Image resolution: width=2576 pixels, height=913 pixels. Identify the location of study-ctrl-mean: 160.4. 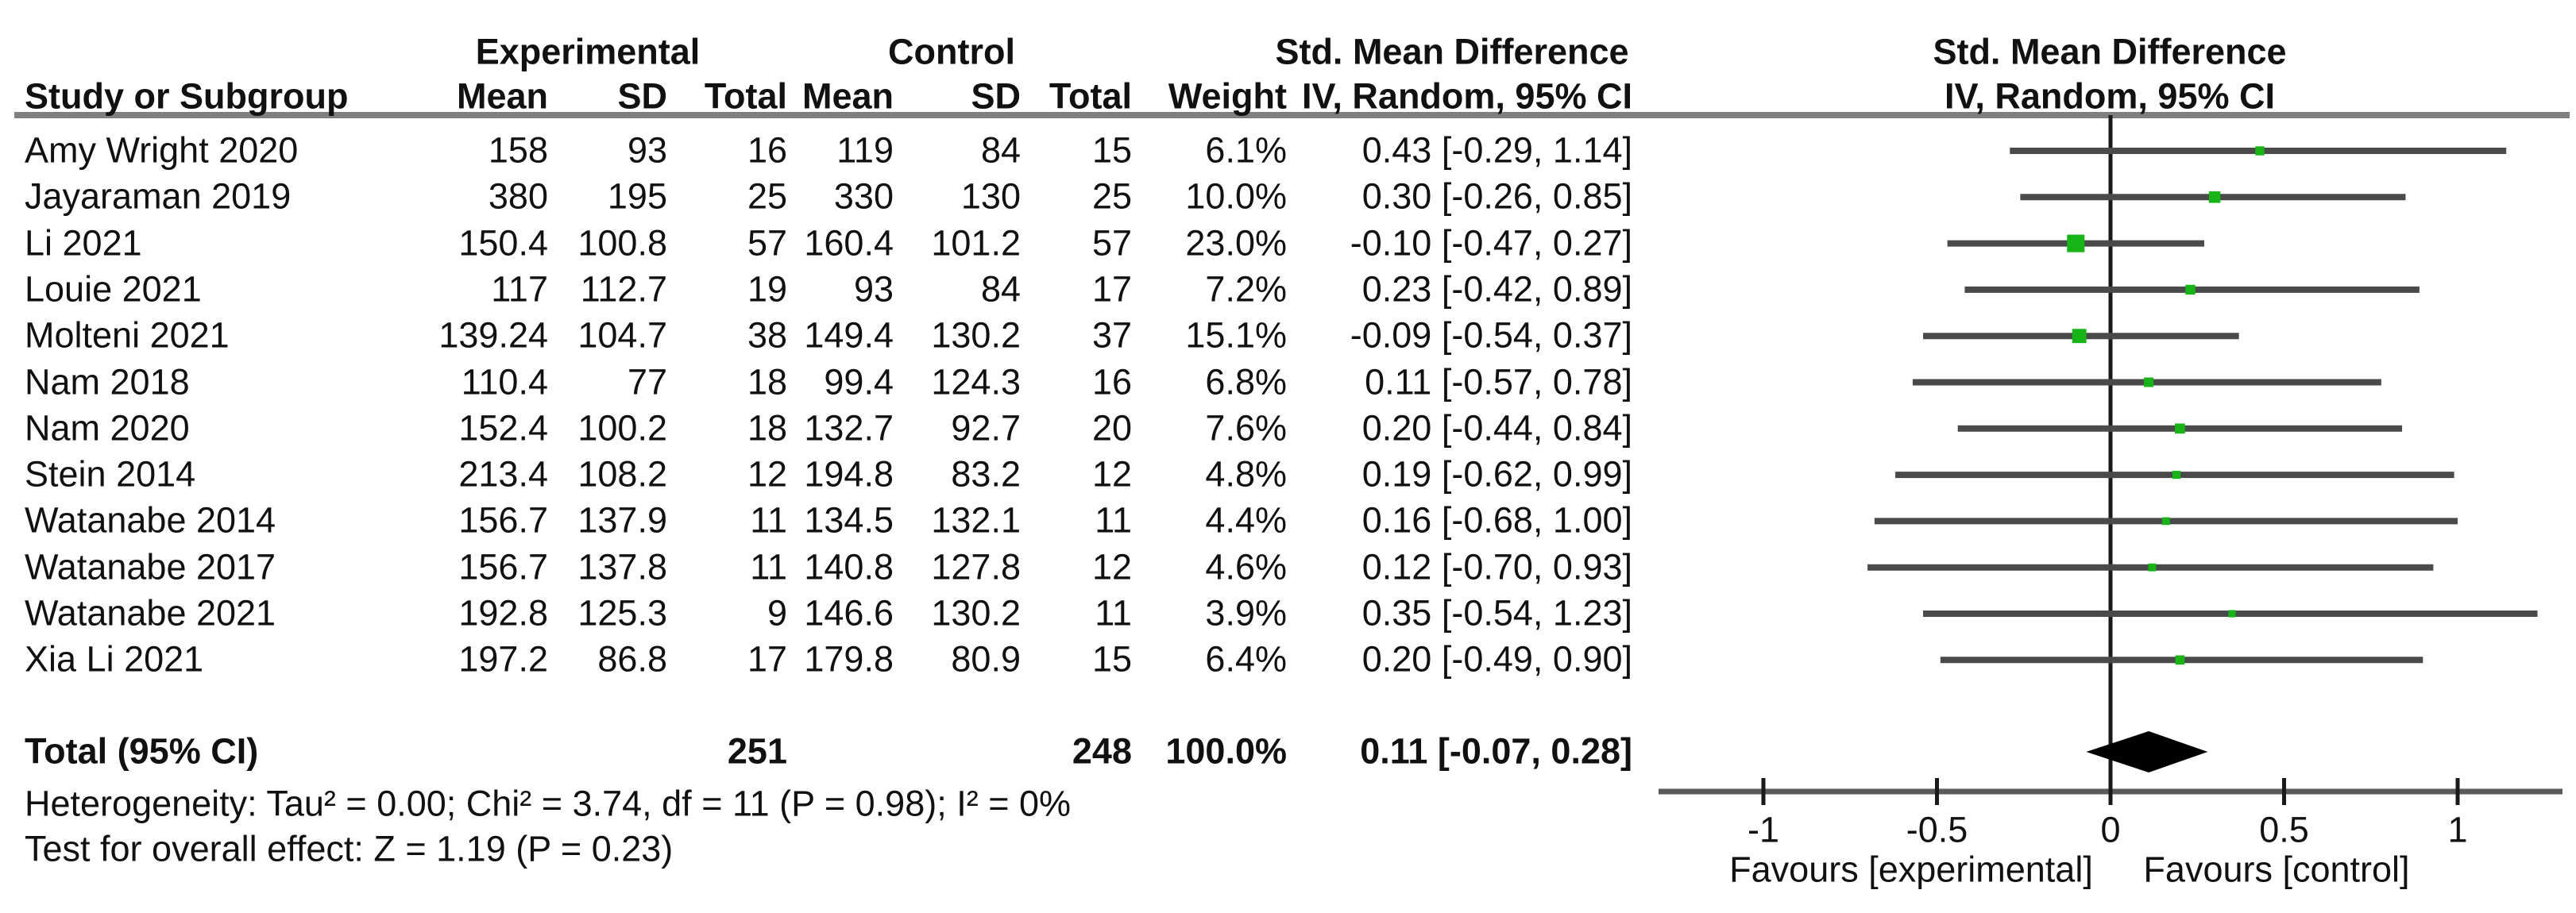
(849, 243).